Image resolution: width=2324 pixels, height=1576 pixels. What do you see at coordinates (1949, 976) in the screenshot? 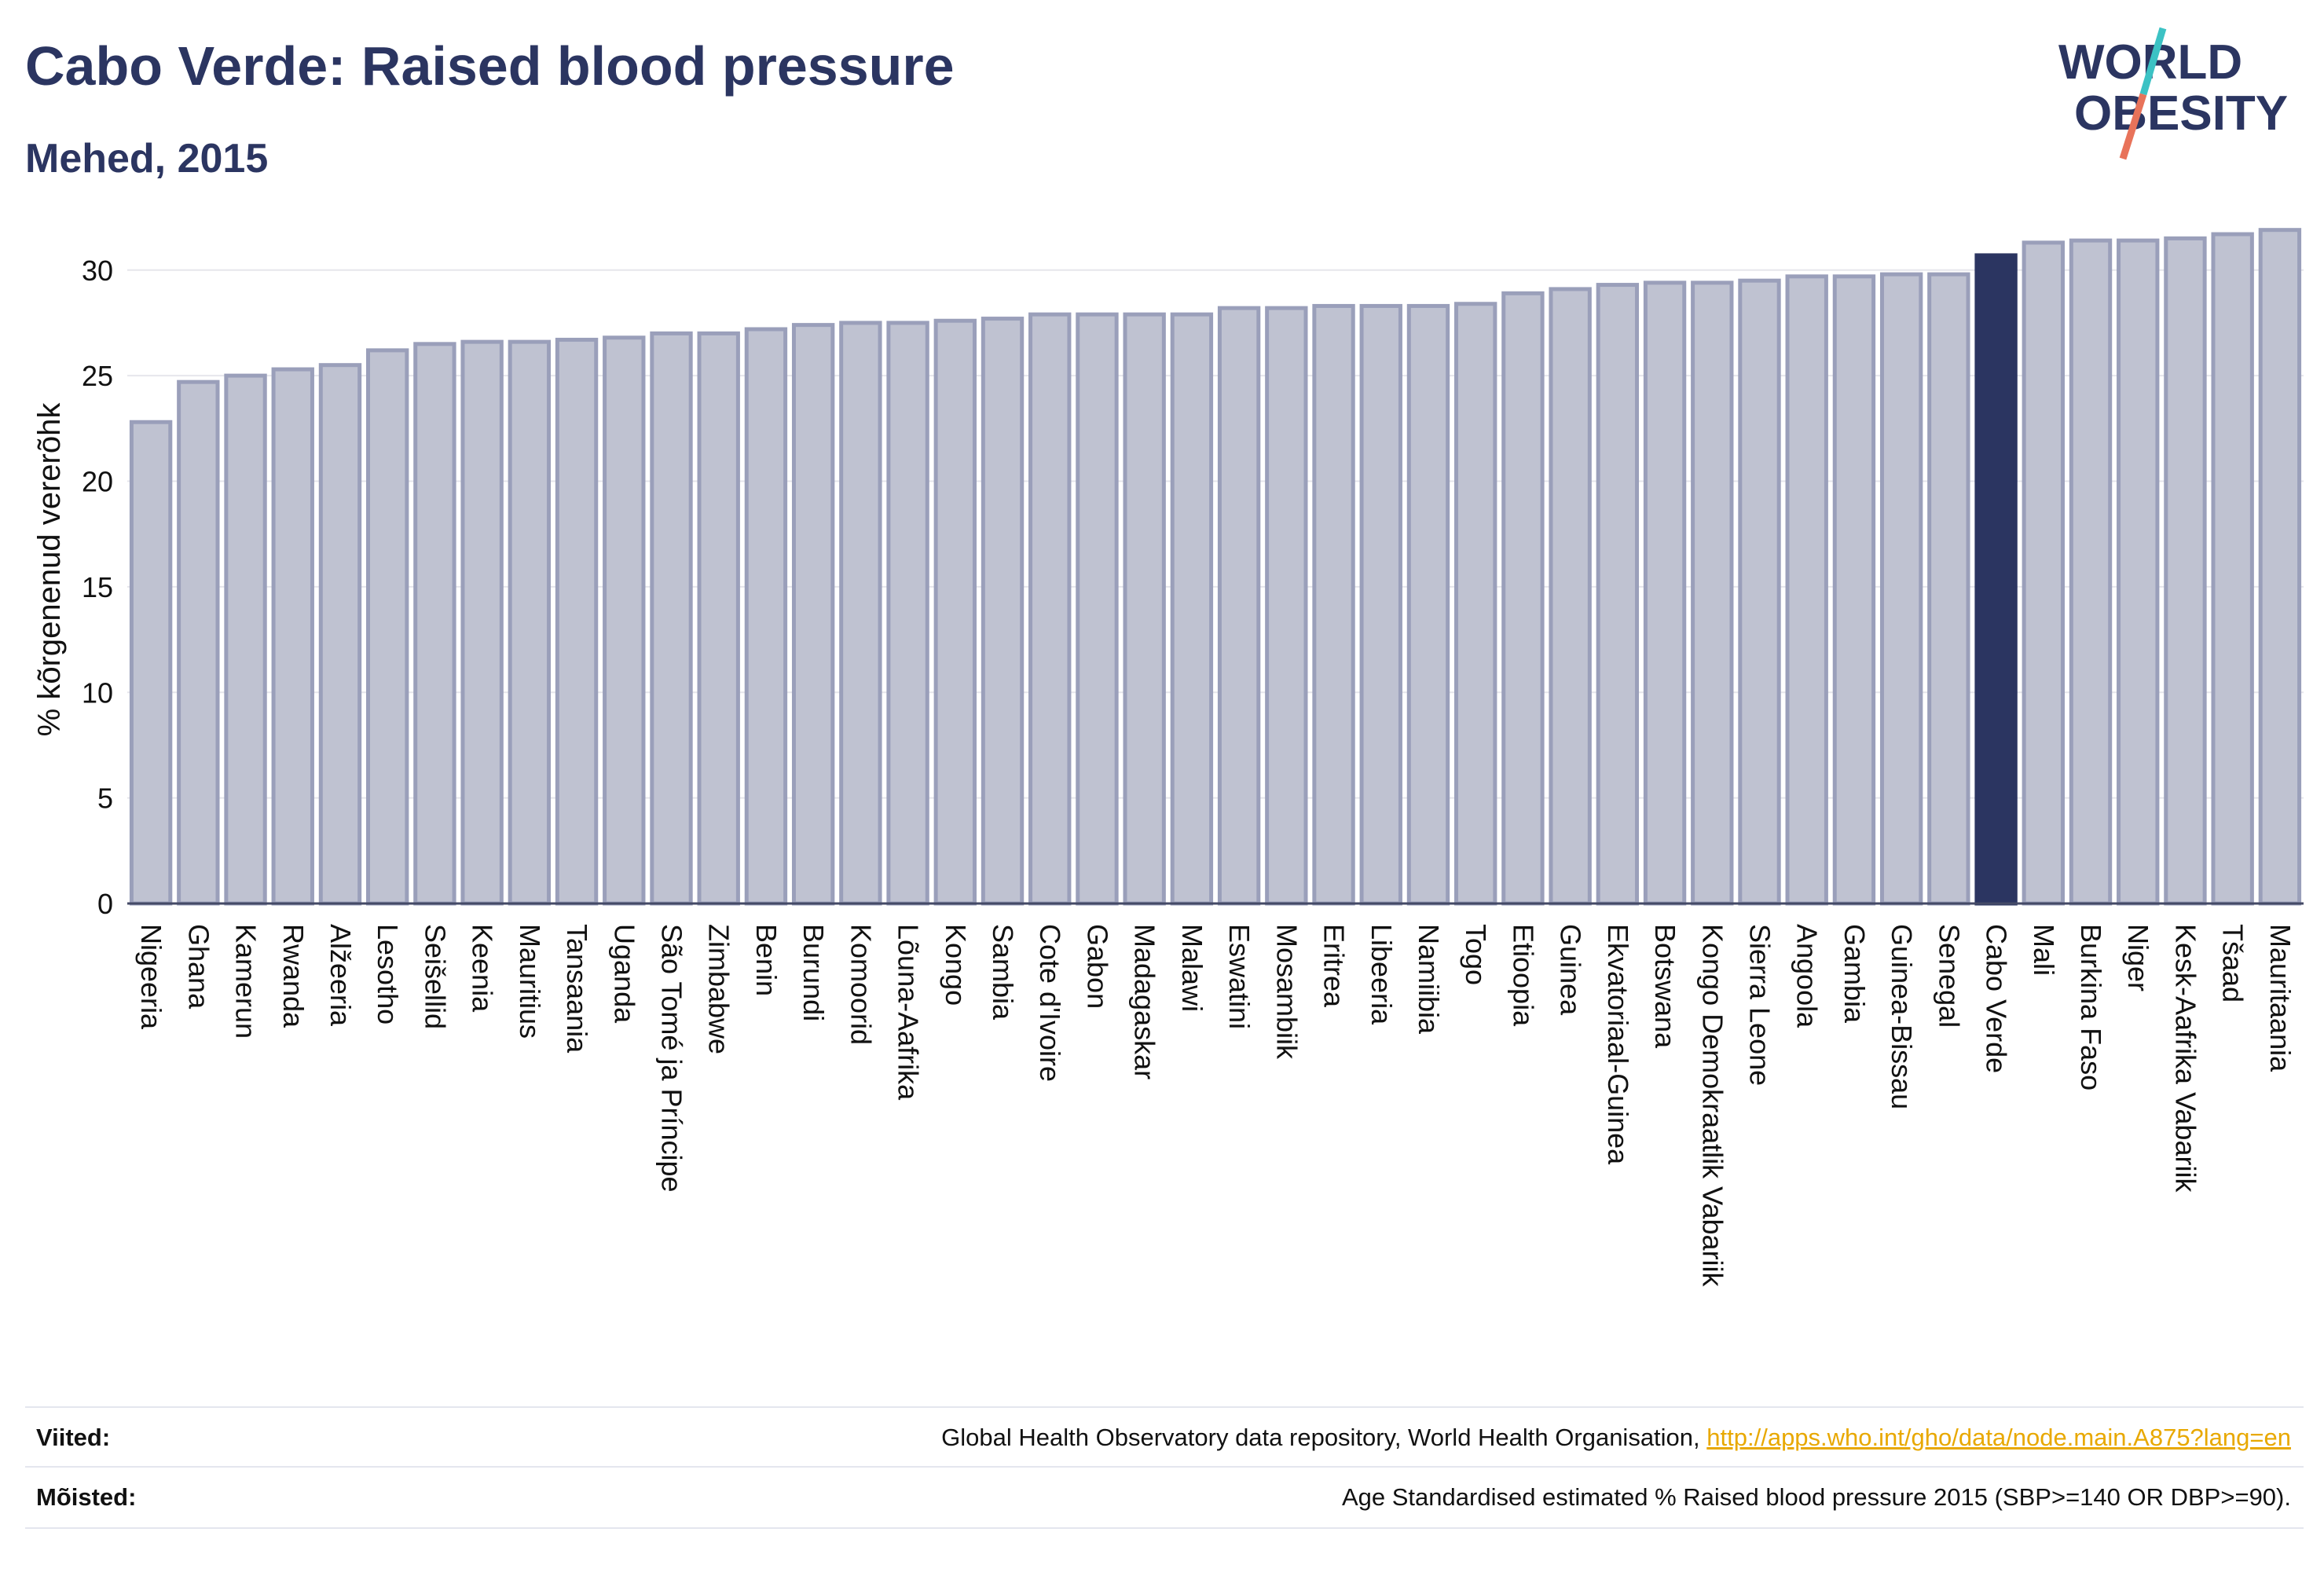
I see `x-category-label: Senegal` at bounding box center [1949, 976].